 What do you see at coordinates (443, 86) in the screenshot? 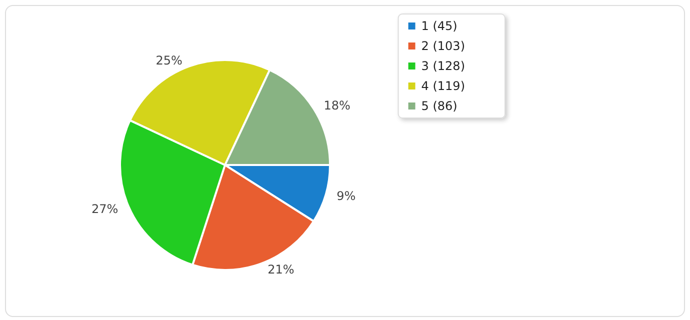
I see `legend-label: 4 (119)` at bounding box center [443, 86].